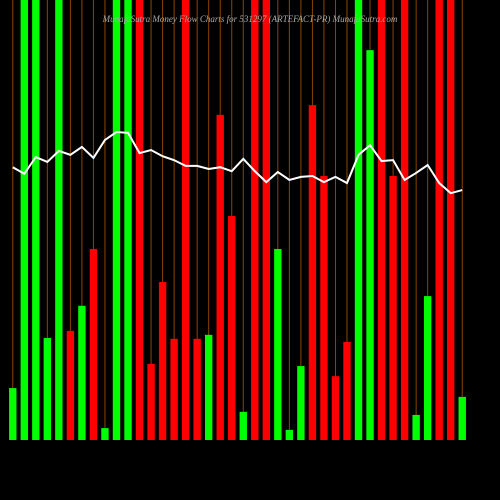  What do you see at coordinates (237, 162) in the screenshot?
I see `money-flow-line` at bounding box center [237, 162].